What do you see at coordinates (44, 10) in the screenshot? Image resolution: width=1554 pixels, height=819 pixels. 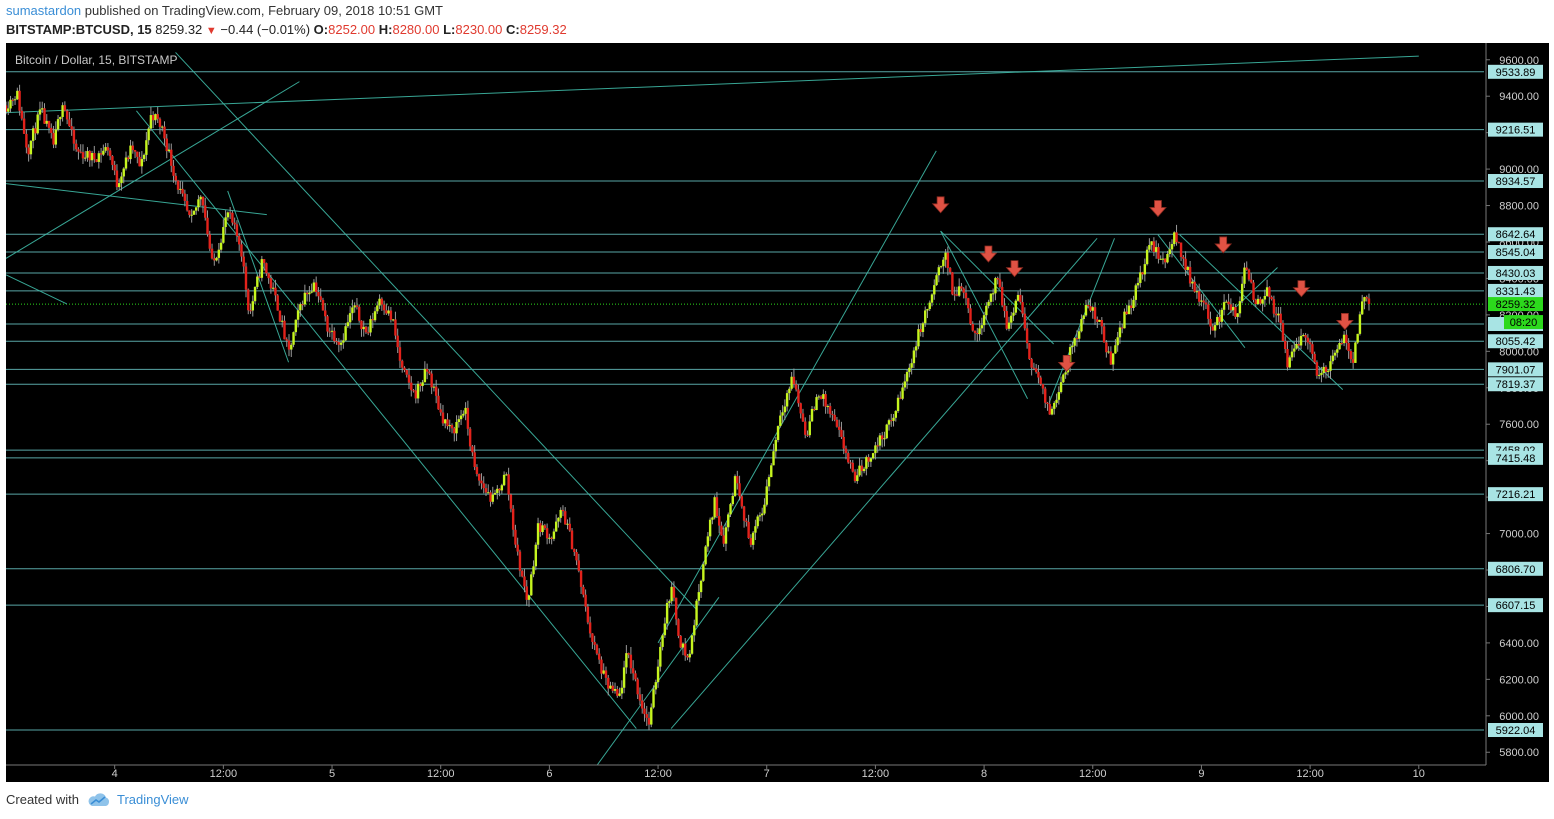 I see `publisher-username: sumastardon` at bounding box center [44, 10].